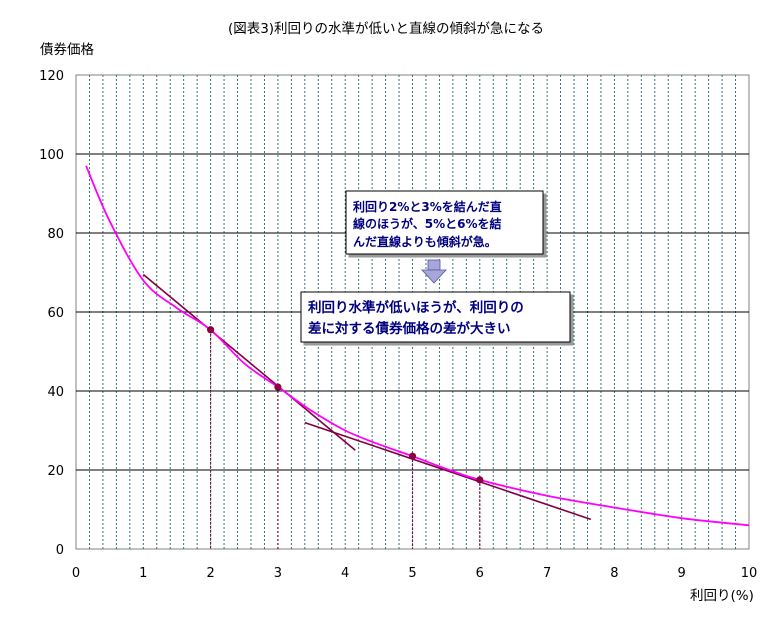  Describe the element at coordinates (749, 573) in the screenshot. I see `x-tick-label: 10` at that location.